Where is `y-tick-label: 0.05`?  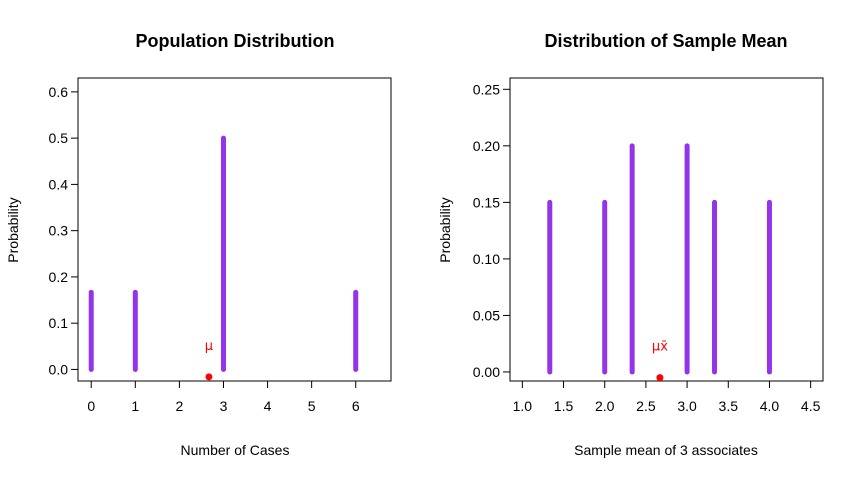
y-tick-label: 0.05 is located at coordinates (486, 315).